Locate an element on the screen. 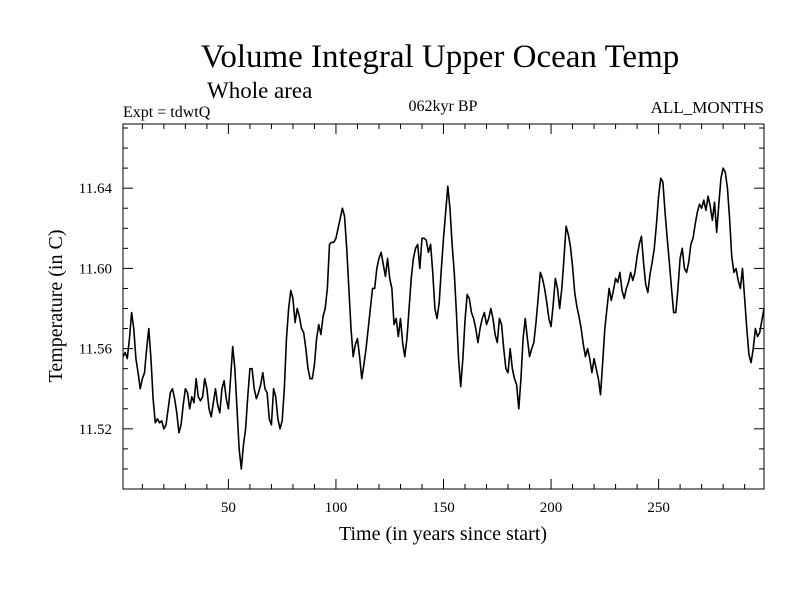 The height and width of the screenshot is (600, 800). chart-subtitle: Whole area is located at coordinates (259, 90).